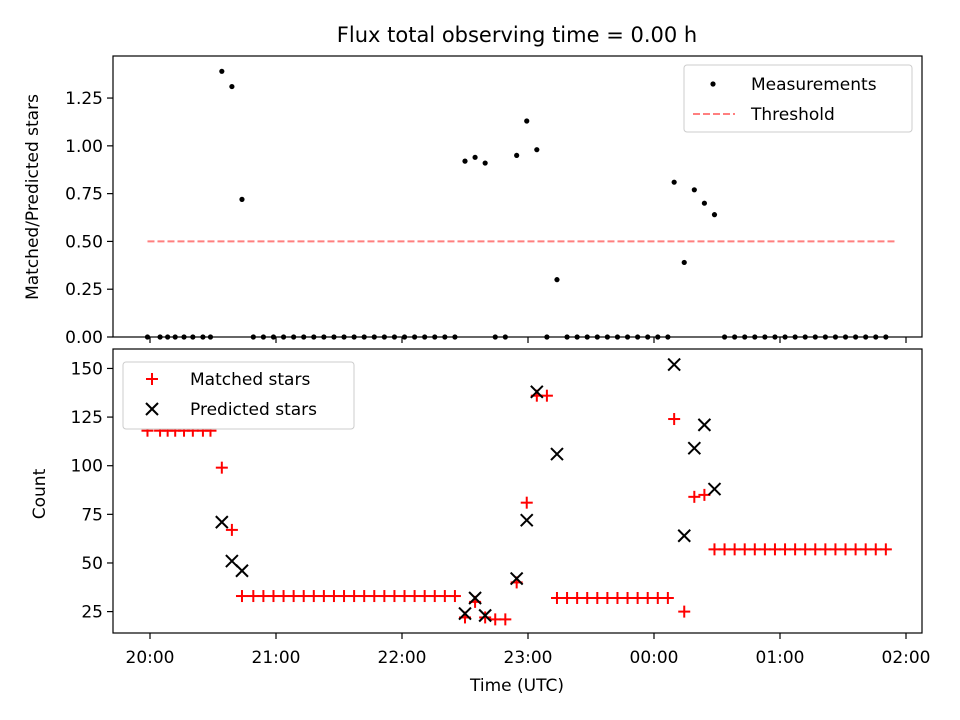 The width and height of the screenshot is (960, 720). I want to click on legend-predicted-label: Predicted stars, so click(253, 410).